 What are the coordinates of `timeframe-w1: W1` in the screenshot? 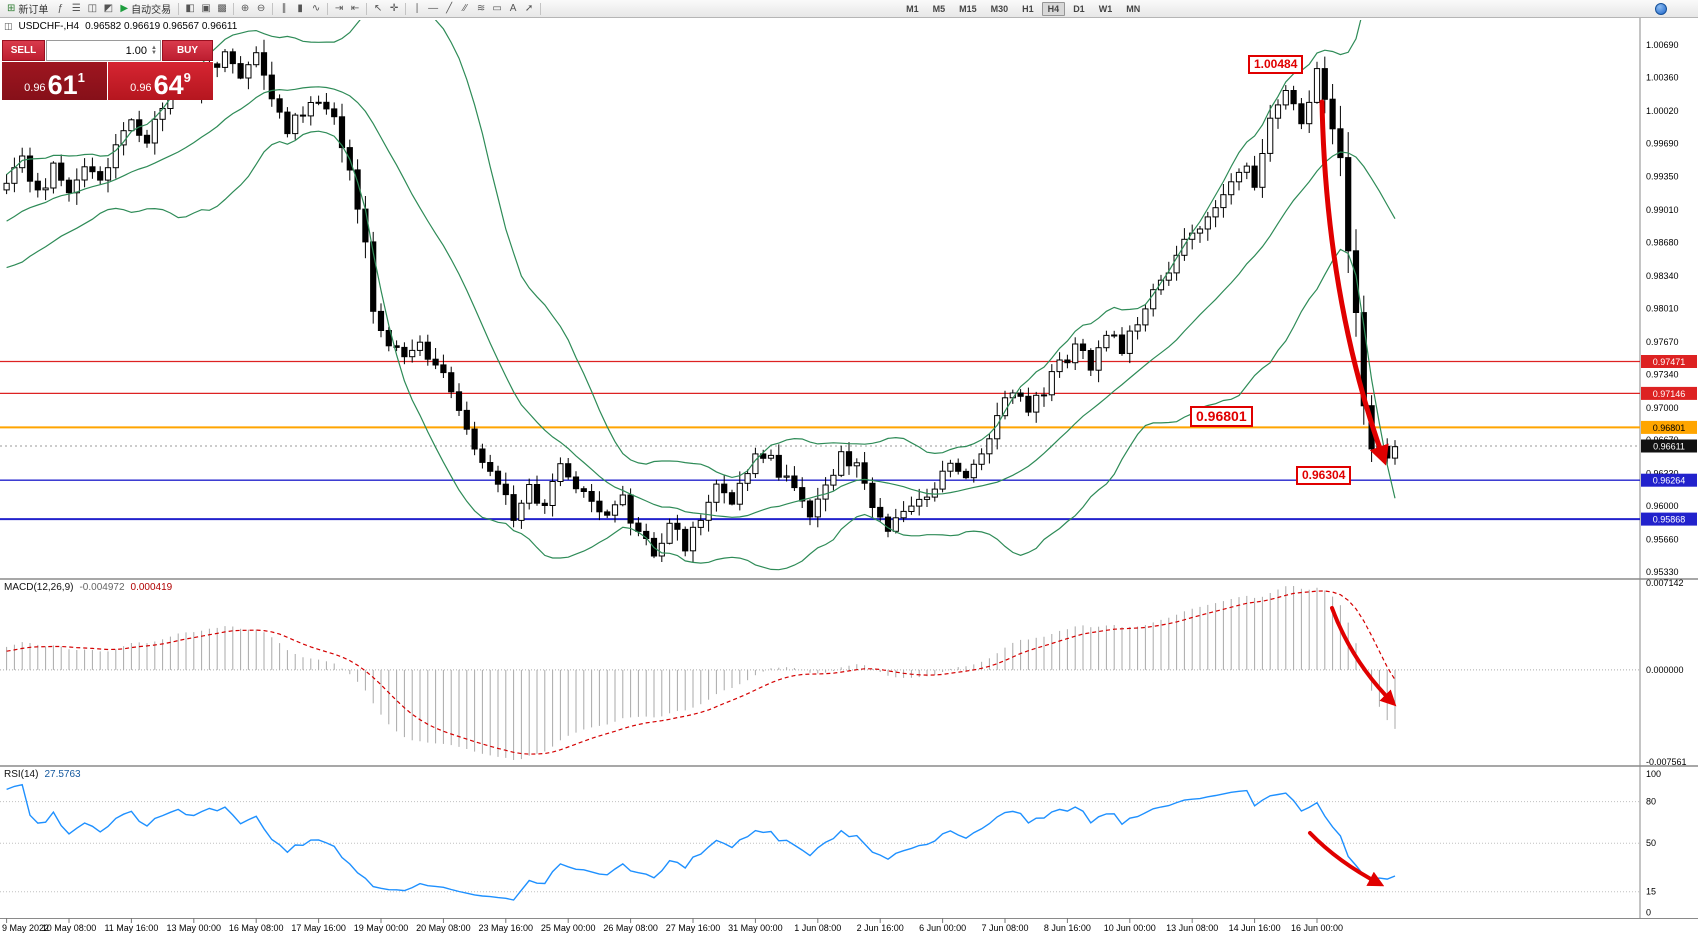 It's located at (1105, 8).